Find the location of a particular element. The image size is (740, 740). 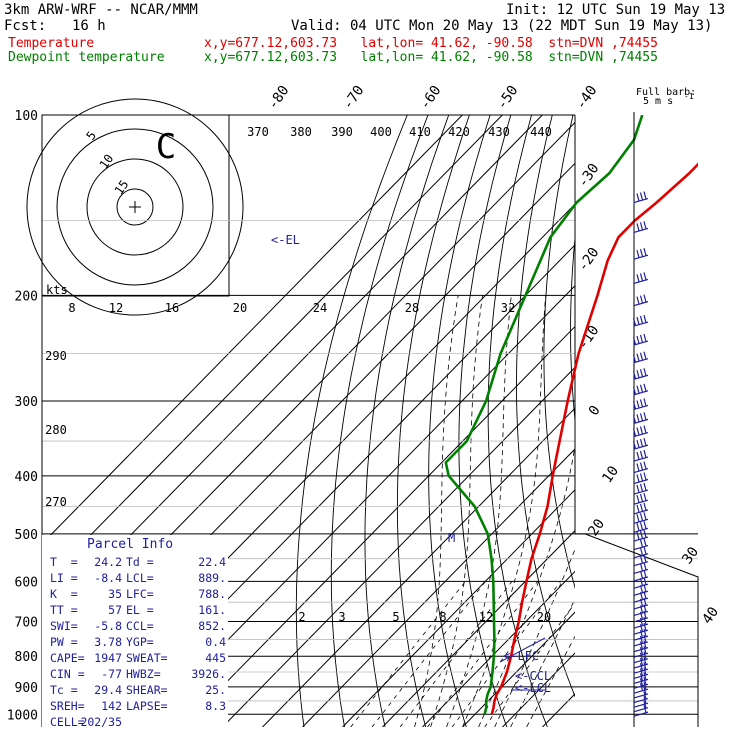

parcel-key: CCL= is located at coordinates (140, 626).